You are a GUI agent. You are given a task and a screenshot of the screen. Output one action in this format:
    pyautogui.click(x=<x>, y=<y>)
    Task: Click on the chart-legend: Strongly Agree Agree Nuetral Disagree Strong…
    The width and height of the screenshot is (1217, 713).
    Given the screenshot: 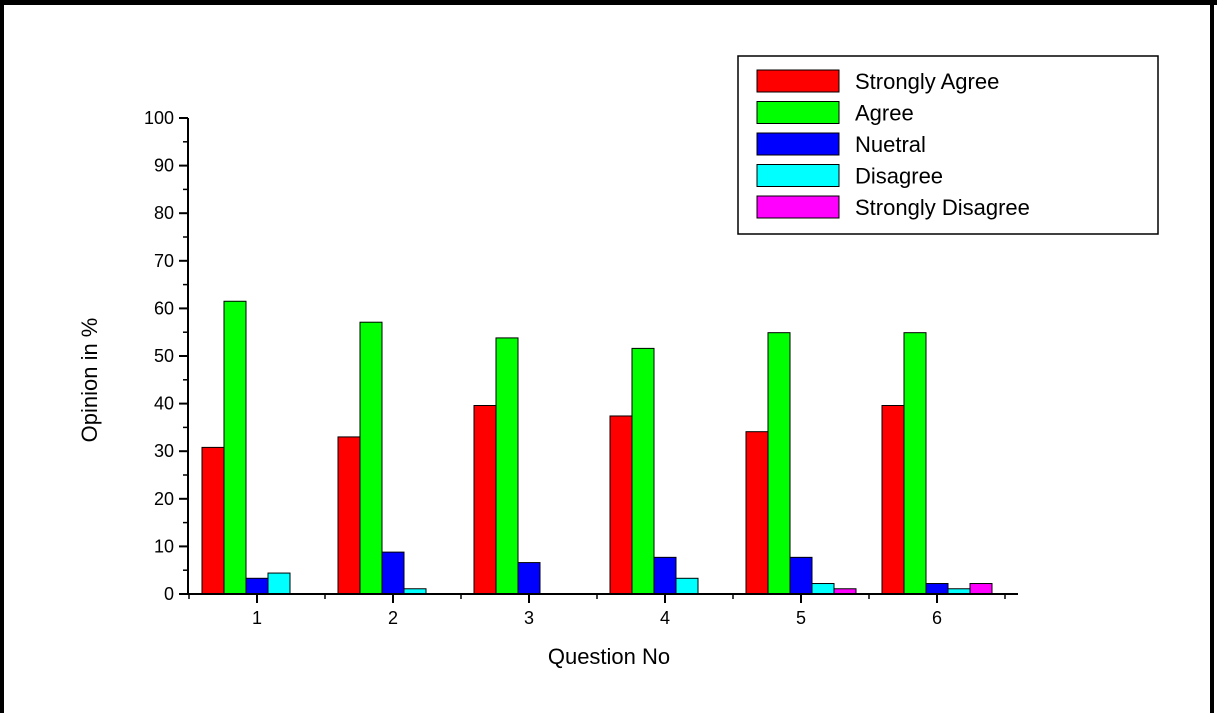 What is the action you would take?
    pyautogui.click(x=948, y=145)
    